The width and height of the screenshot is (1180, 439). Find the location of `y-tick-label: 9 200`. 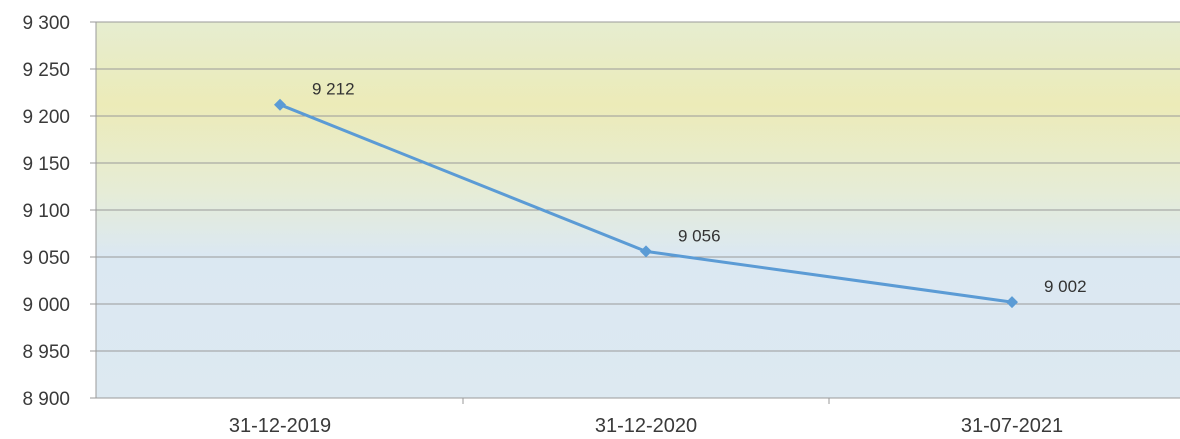

y-tick-label: 9 200 is located at coordinates (46, 117).